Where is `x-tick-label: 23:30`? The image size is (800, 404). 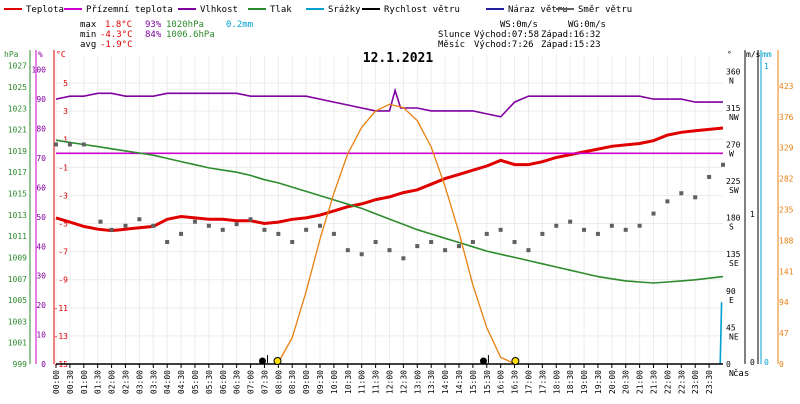
x-tick-label: 23:30 is located at coordinates (709, 382).